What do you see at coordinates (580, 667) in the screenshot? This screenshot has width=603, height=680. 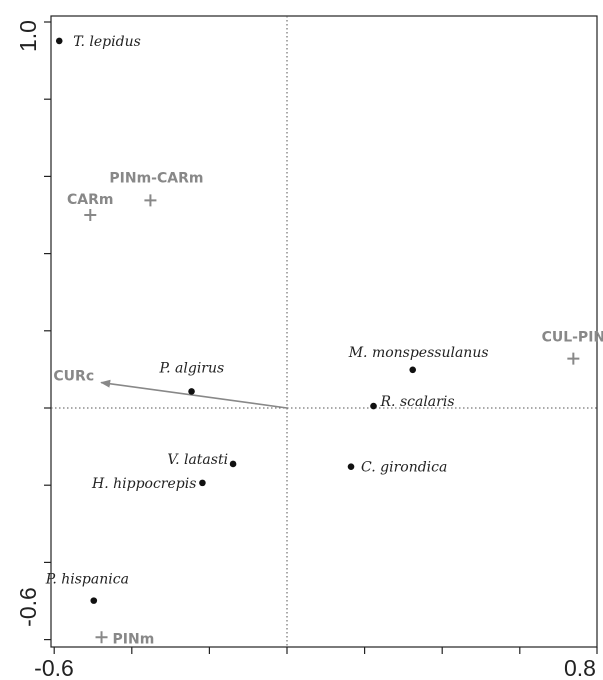 I see `x-tick-label-max: 0.8` at bounding box center [580, 667].